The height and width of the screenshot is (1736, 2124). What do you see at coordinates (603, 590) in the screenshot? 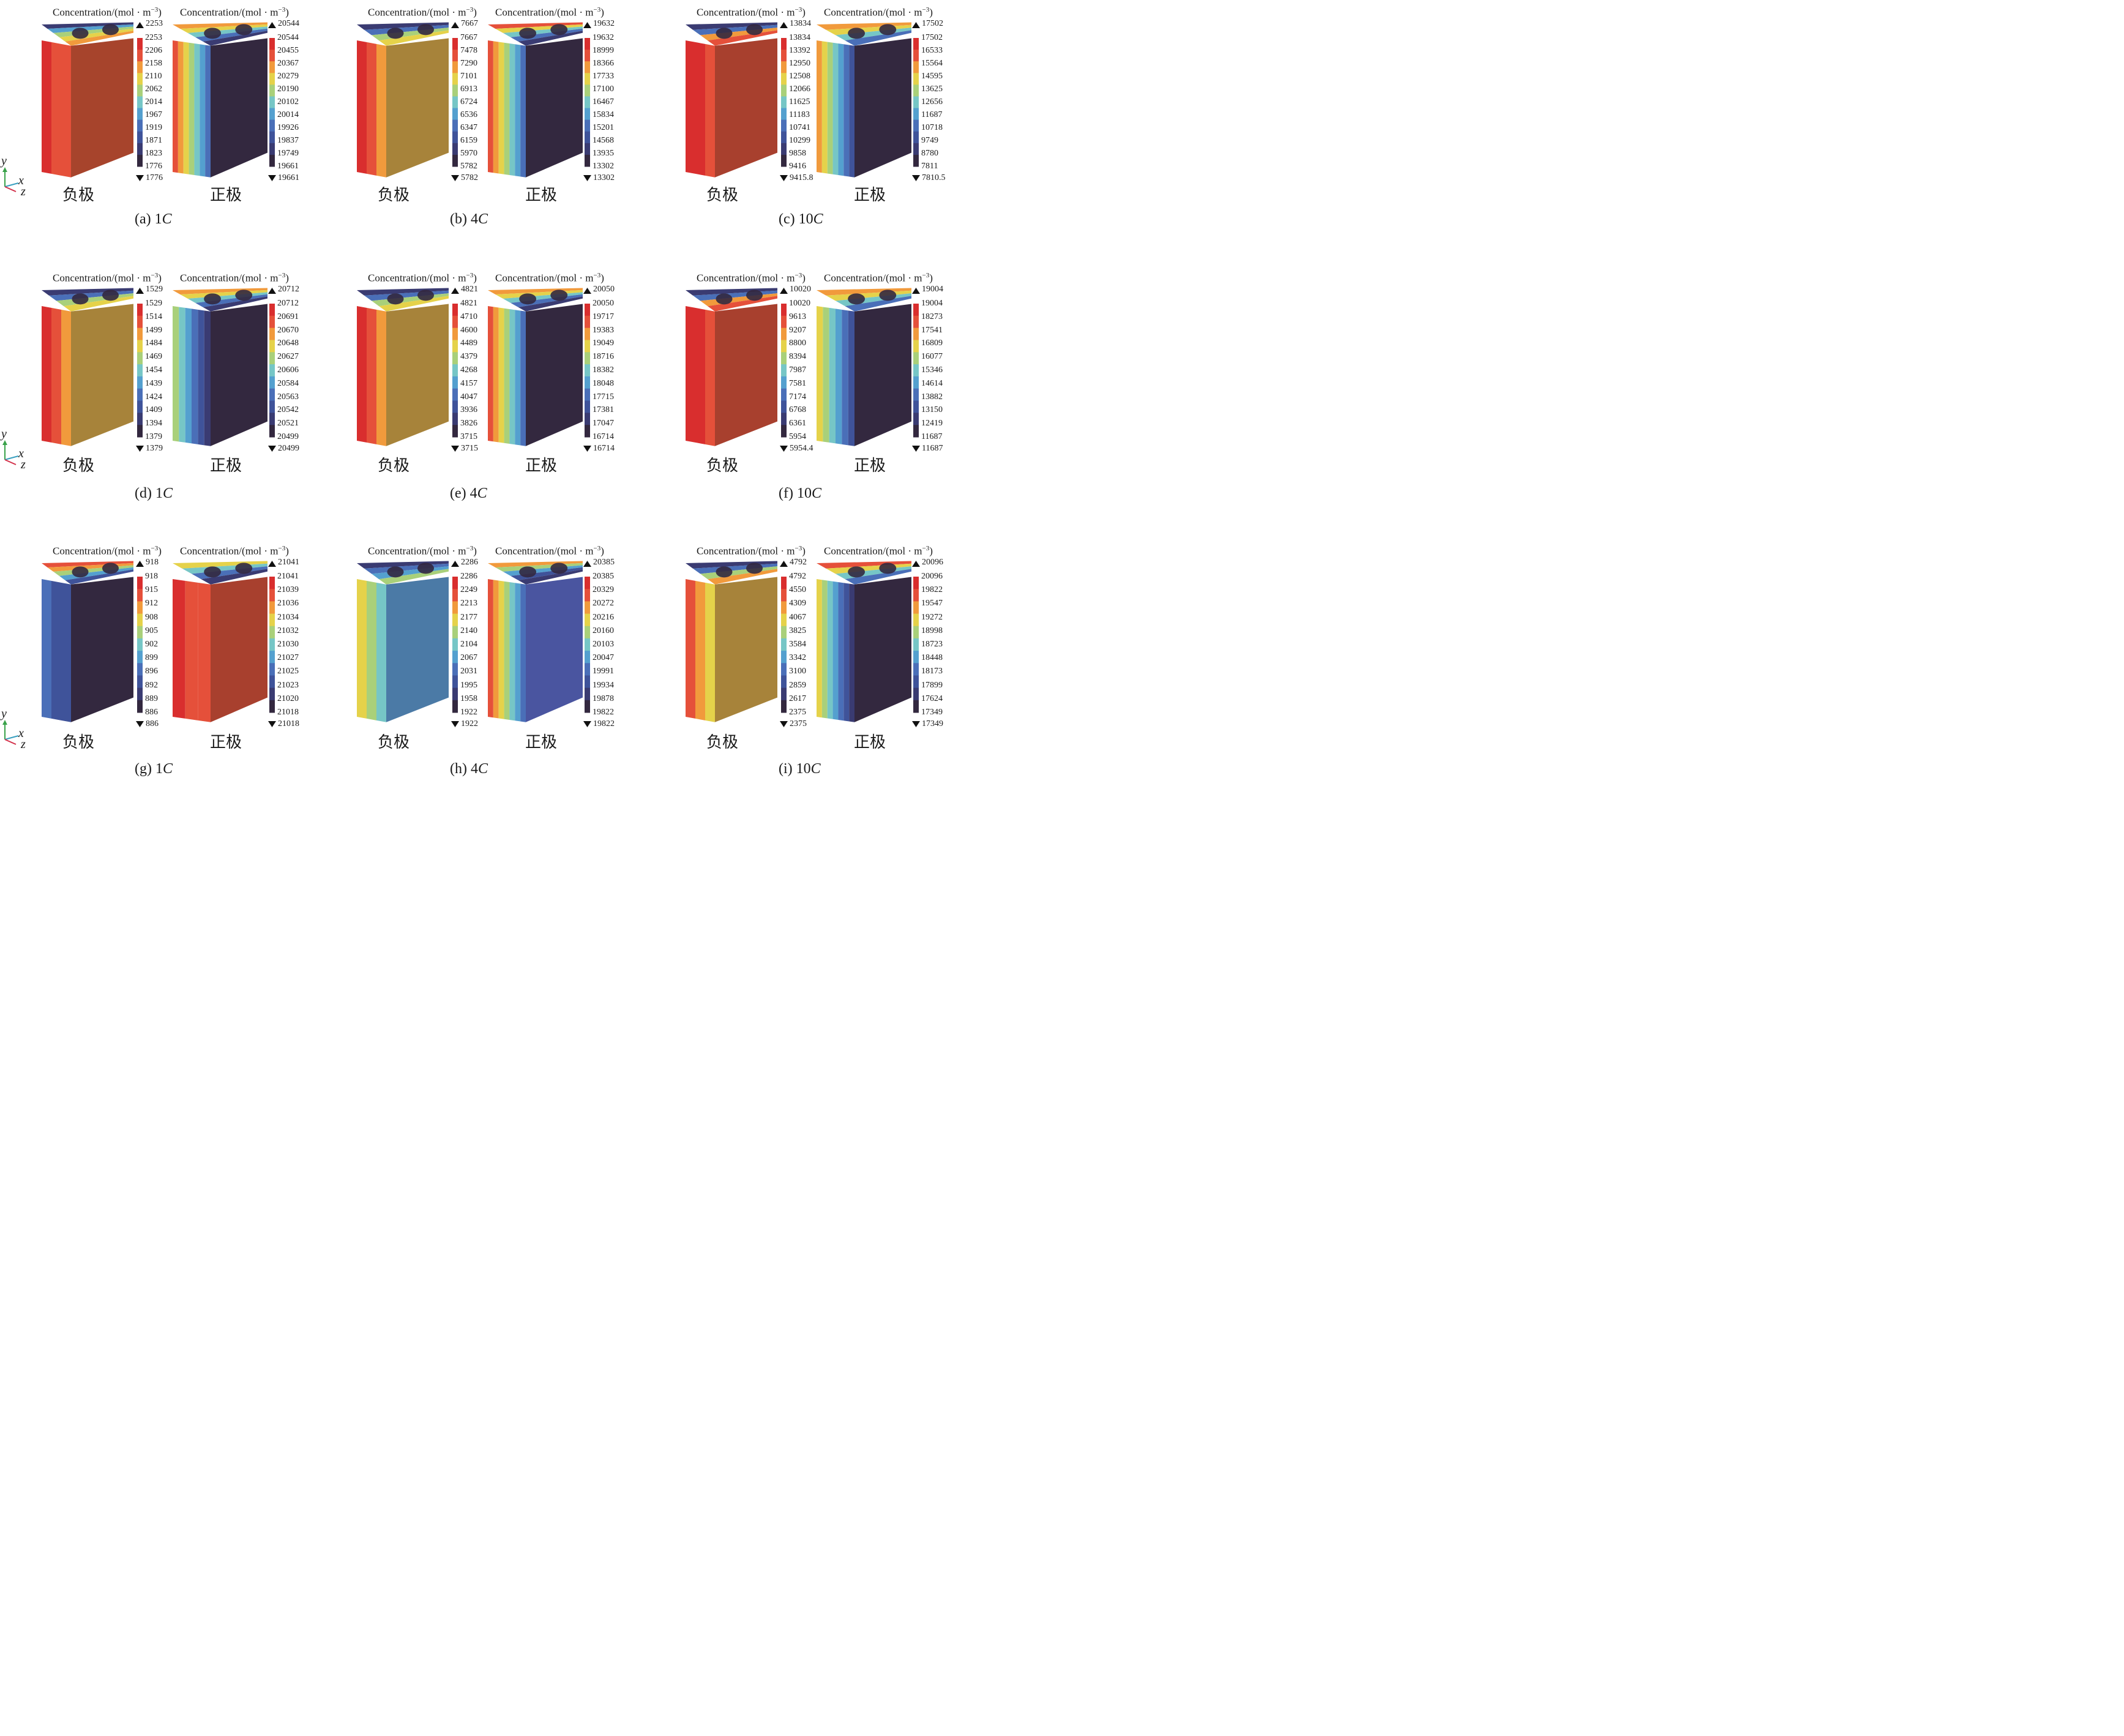
I see `positive-tick-label: 20329` at bounding box center [603, 590].